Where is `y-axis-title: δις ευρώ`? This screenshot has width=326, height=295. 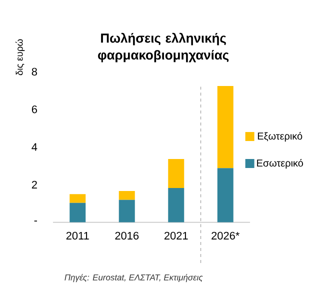 y-axis-title: δις ευρώ is located at coordinates (20, 57).